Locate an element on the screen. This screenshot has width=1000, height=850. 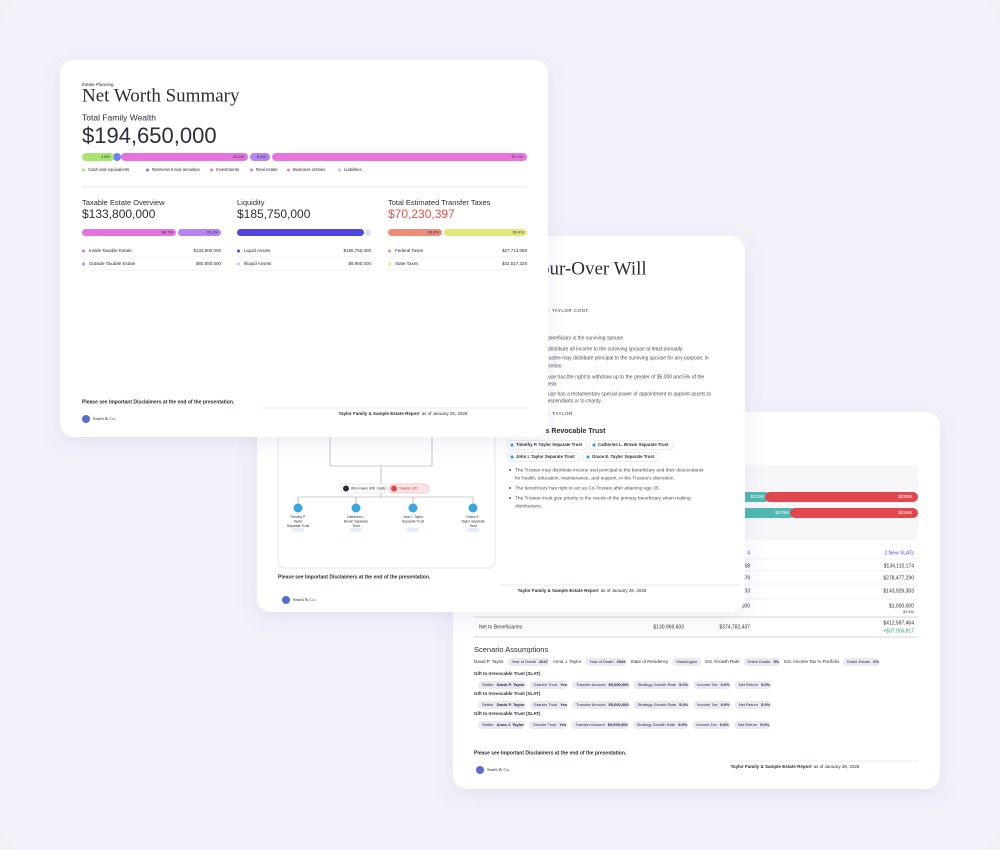
row-value: $8,900,000 is located at coordinates (359, 263).